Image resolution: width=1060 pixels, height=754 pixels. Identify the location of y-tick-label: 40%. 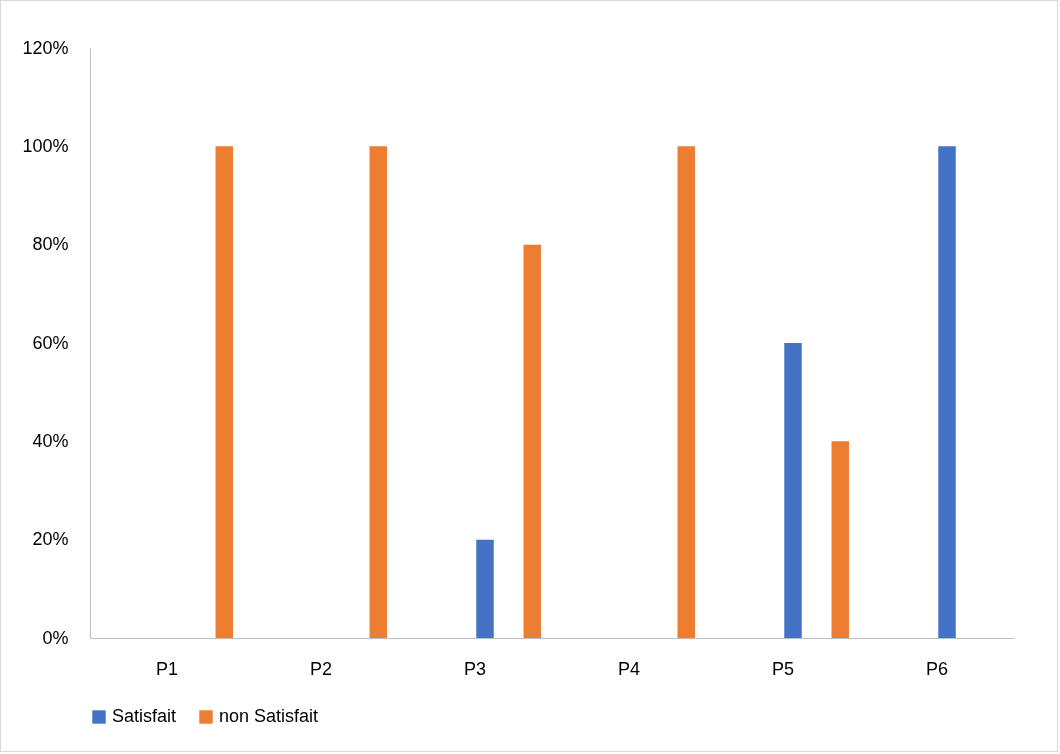
(50, 440).